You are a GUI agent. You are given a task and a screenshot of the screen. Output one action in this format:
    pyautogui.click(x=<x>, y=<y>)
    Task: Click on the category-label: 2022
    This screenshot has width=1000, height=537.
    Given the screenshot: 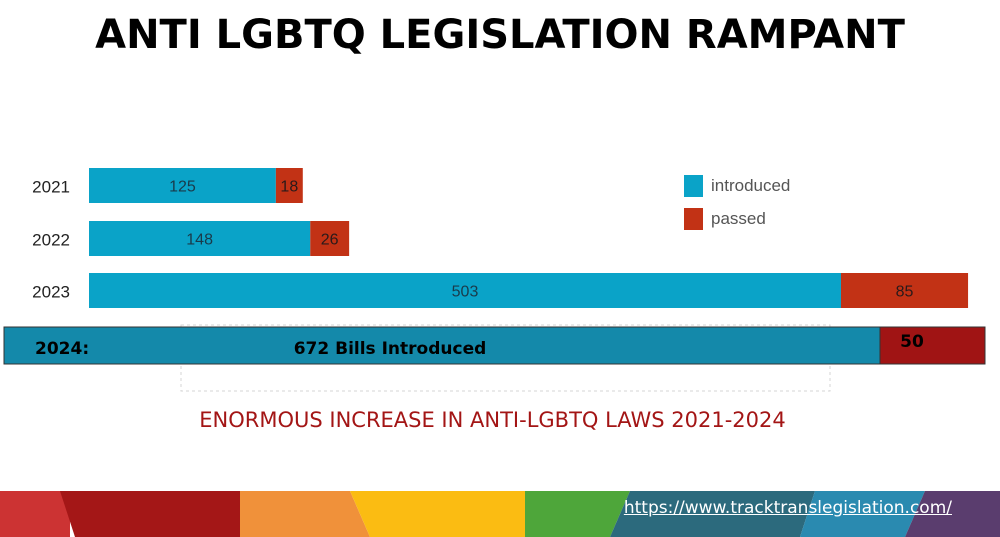 What is the action you would take?
    pyautogui.click(x=51, y=240)
    